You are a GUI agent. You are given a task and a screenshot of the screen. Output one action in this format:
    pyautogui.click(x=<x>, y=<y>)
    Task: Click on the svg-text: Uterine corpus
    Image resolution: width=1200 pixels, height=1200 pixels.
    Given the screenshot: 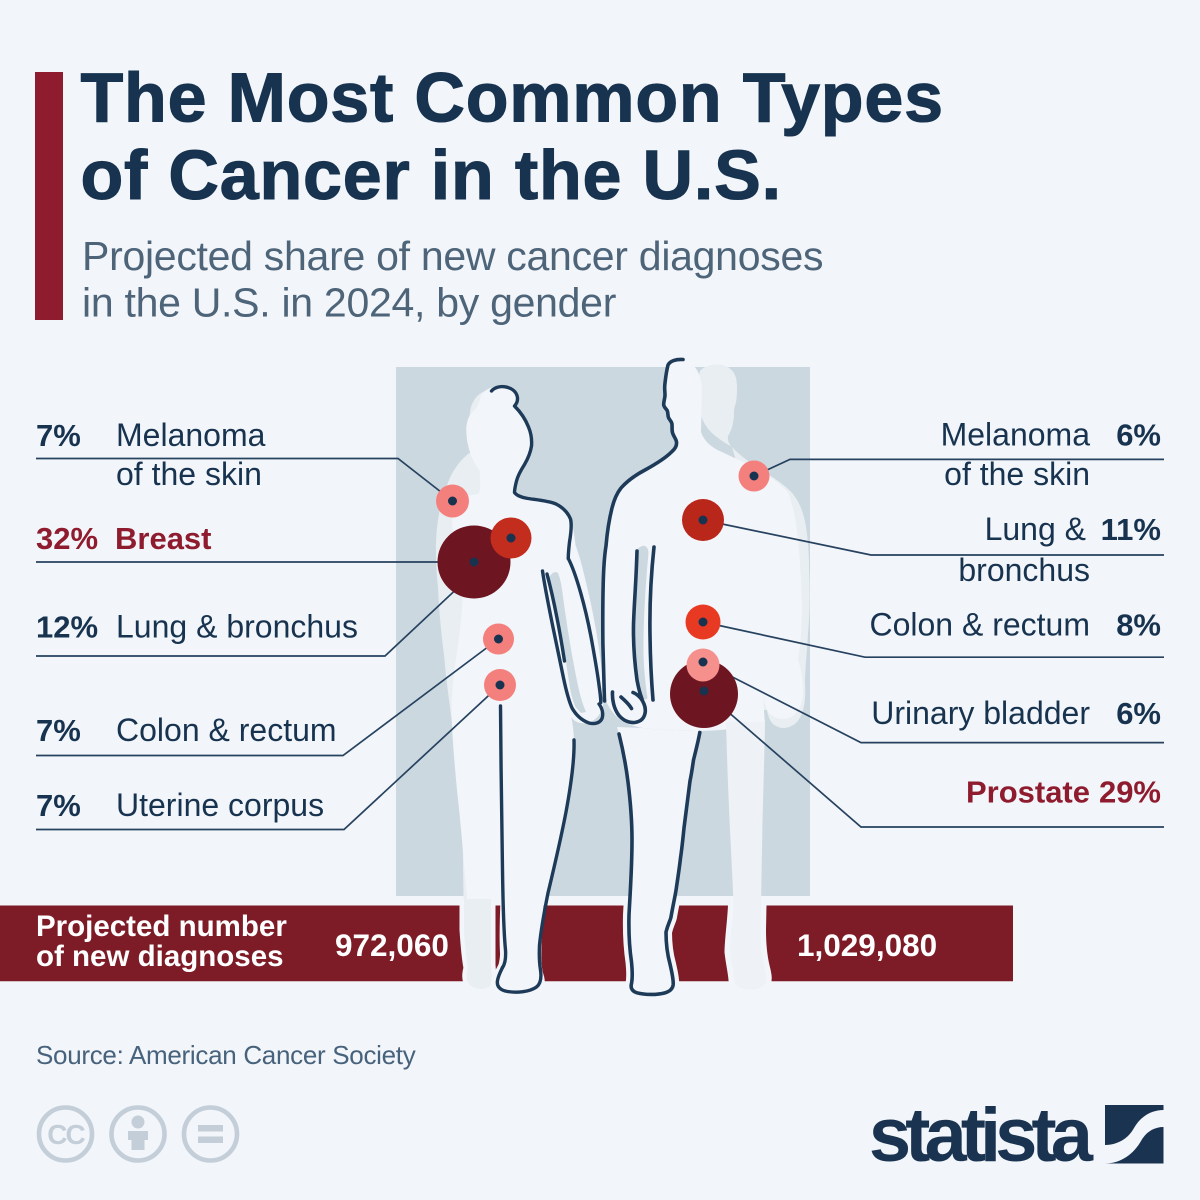 What is the action you would take?
    pyautogui.click(x=220, y=805)
    